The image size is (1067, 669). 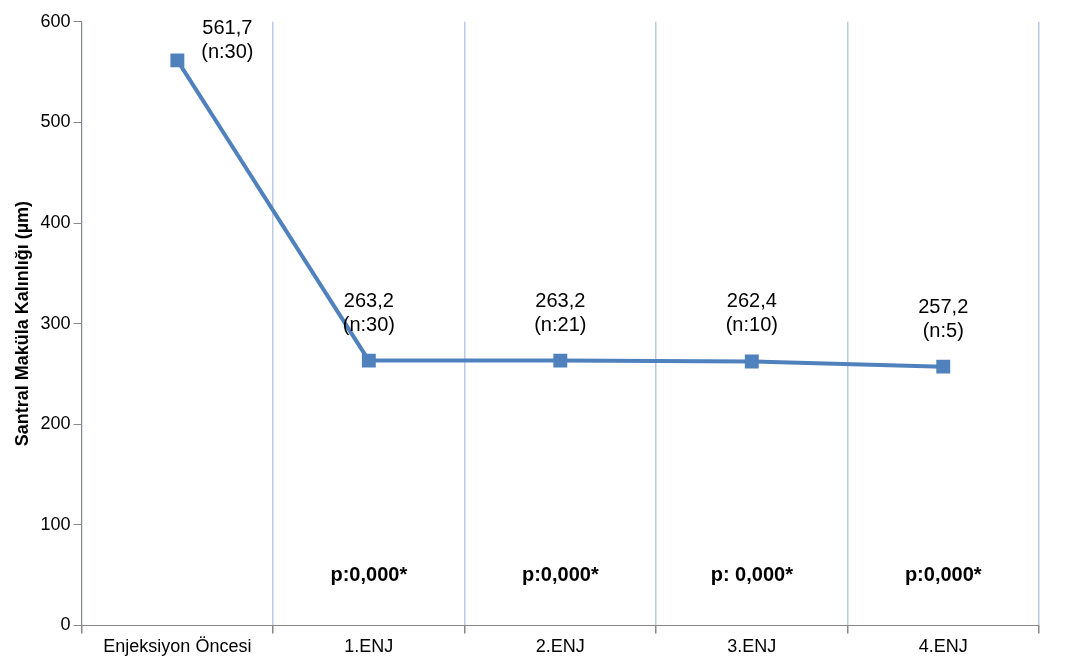 What do you see at coordinates (751, 312) in the screenshot?
I see `data-label: 262,4 (n:10)` at bounding box center [751, 312].